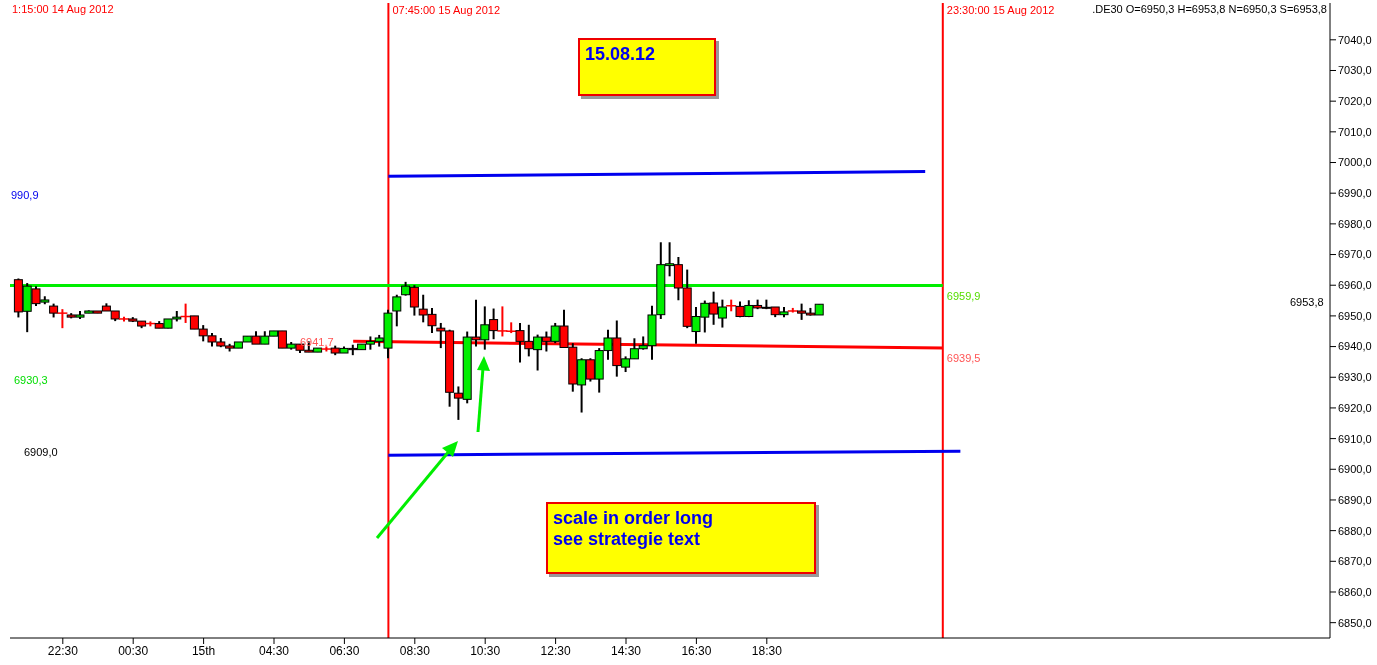 This screenshot has width=1377, height=665. What do you see at coordinates (1307, 302) in the screenshot?
I see `annotation: 6953,8` at bounding box center [1307, 302].